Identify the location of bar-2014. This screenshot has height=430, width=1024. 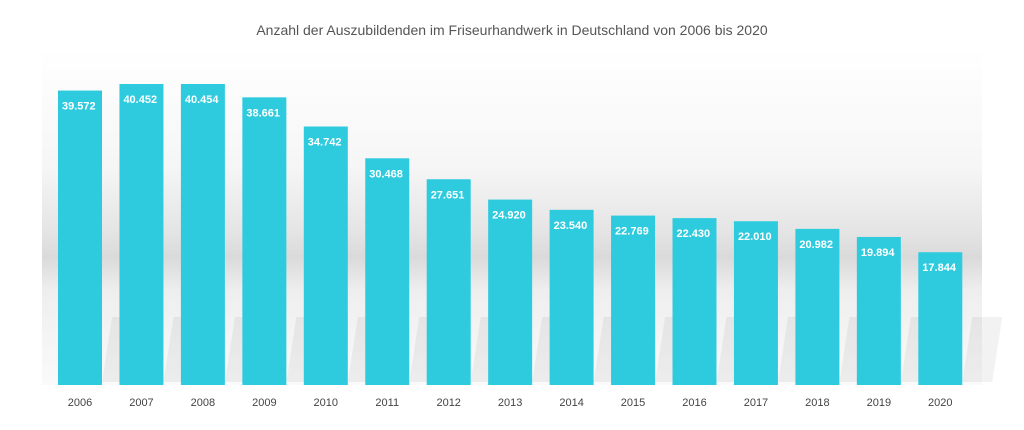
(571, 297).